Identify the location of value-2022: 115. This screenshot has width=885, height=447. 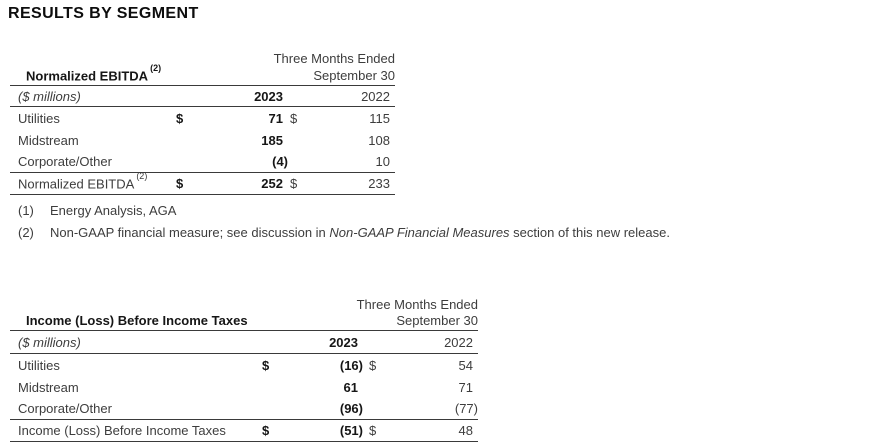
(379, 118).